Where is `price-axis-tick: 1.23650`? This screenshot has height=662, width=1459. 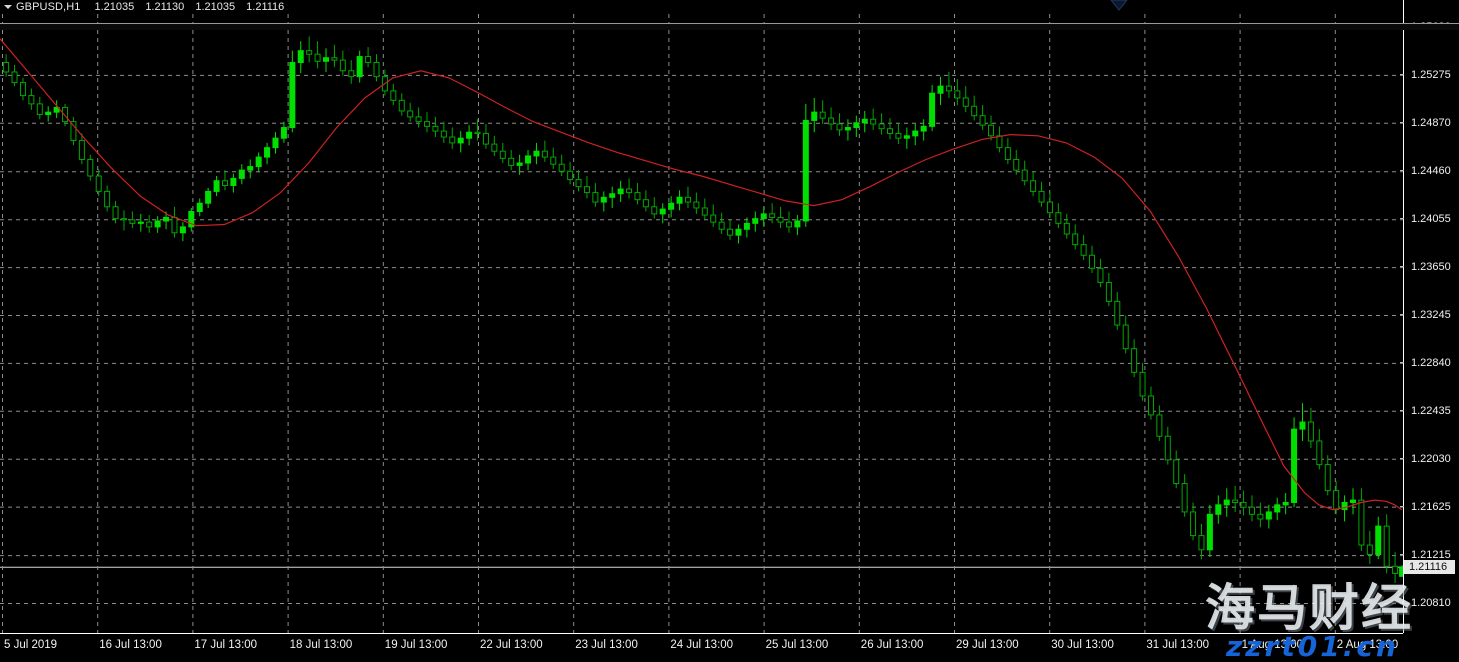 price-axis-tick: 1.23650 is located at coordinates (1425, 267).